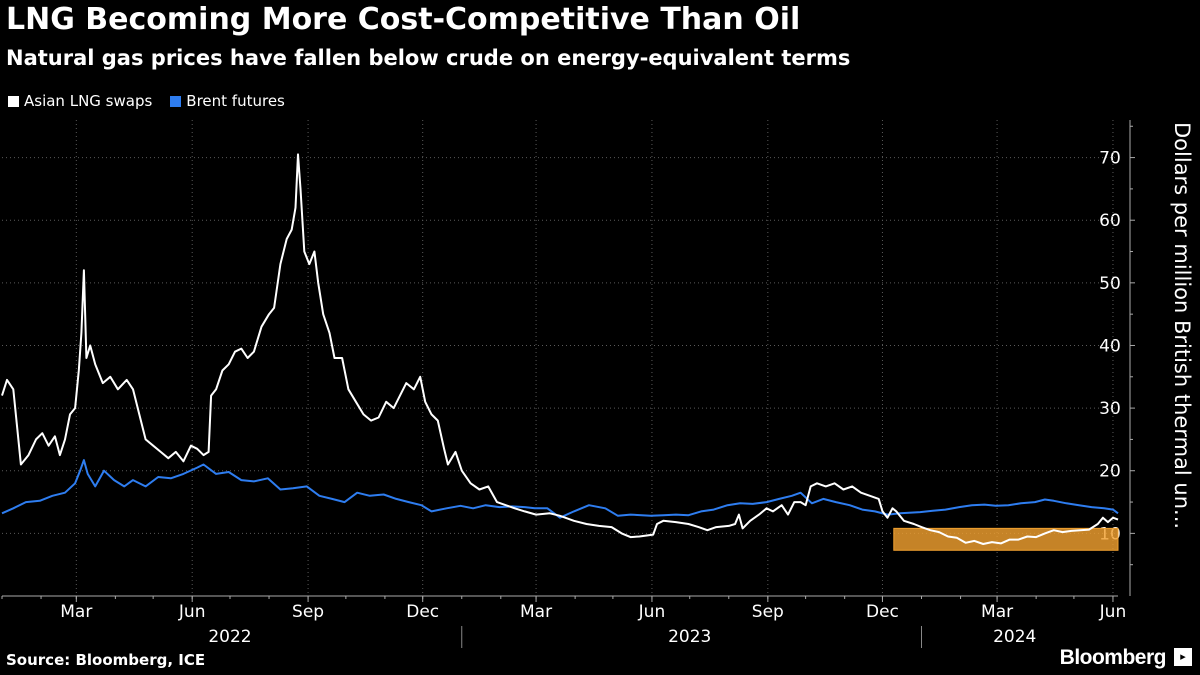  I want to click on legend-item-lng: Asian LNG swaps, so click(80, 101).